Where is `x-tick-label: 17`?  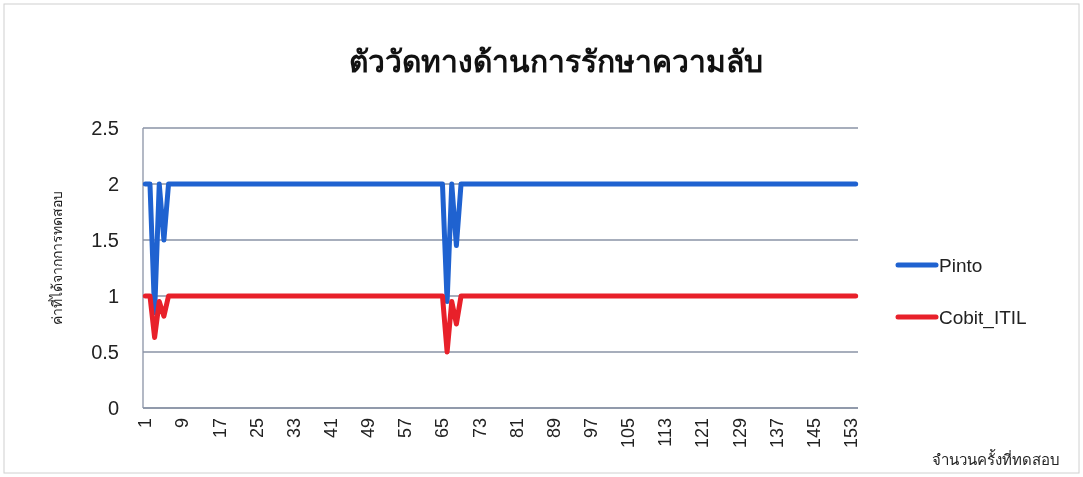 x-tick-label: 17 is located at coordinates (219, 428).